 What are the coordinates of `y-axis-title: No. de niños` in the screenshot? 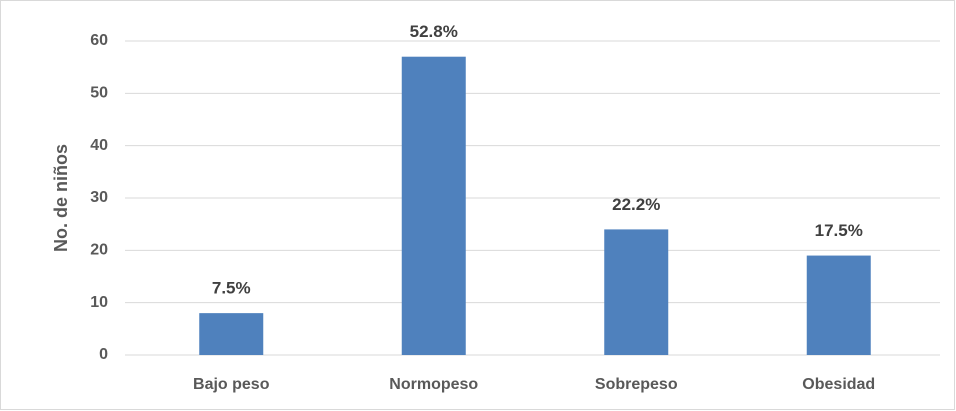 It's located at (61, 198).